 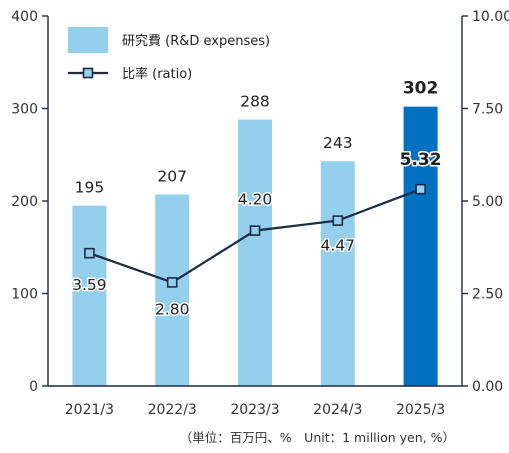 What do you see at coordinates (487, 202) in the screenshot?
I see `right-tick-label: 5.00` at bounding box center [487, 202].